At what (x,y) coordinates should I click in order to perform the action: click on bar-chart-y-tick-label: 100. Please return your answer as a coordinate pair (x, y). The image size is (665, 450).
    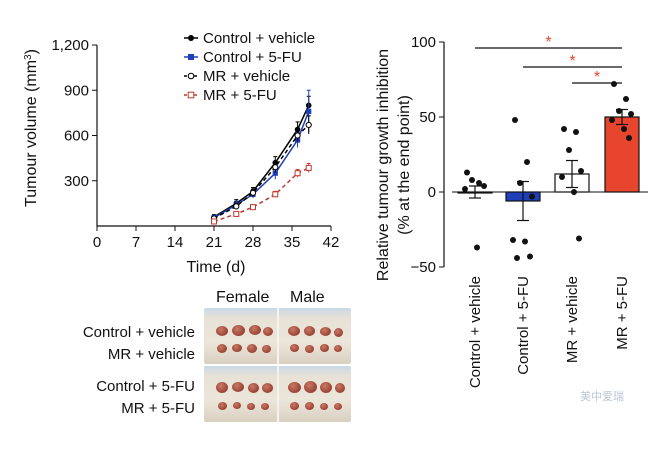
    Looking at the image, I should click on (423, 42).